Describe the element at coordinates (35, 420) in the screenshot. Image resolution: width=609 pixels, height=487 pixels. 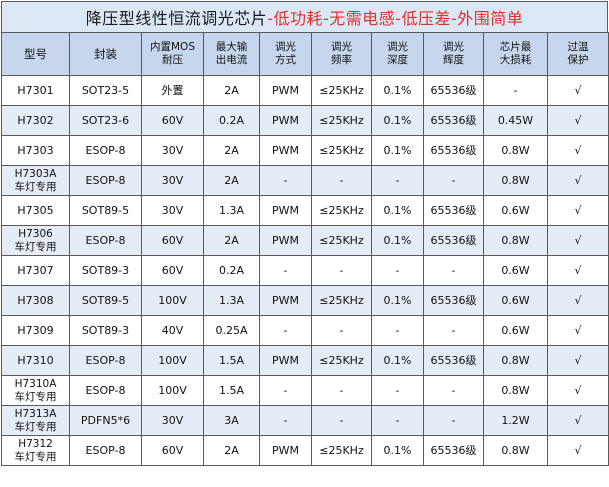
I see `table-cell: H7313A 车灯专用` at that location.